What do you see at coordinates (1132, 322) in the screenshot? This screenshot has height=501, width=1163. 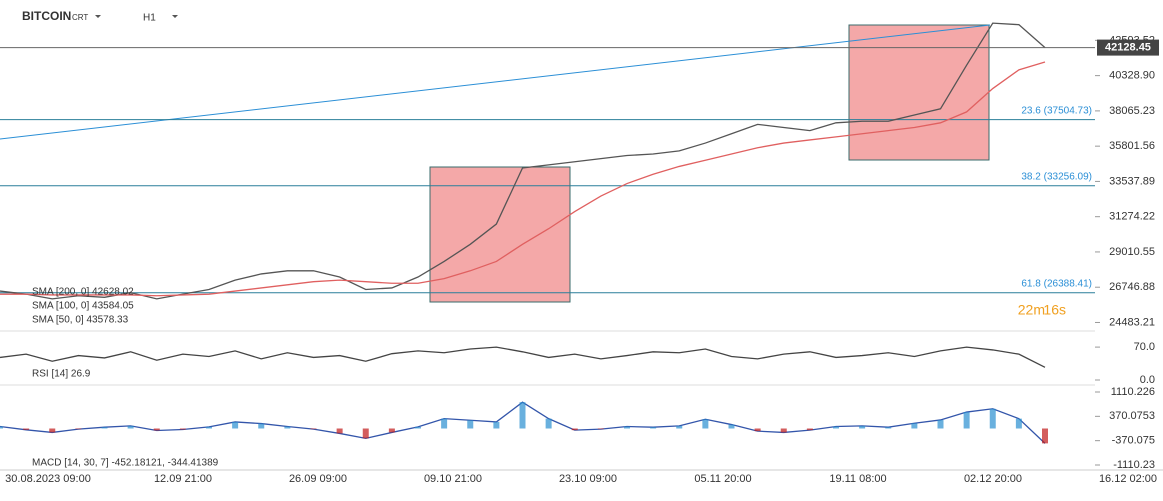 I see `y-tick-label: 24483.21` at bounding box center [1132, 322].